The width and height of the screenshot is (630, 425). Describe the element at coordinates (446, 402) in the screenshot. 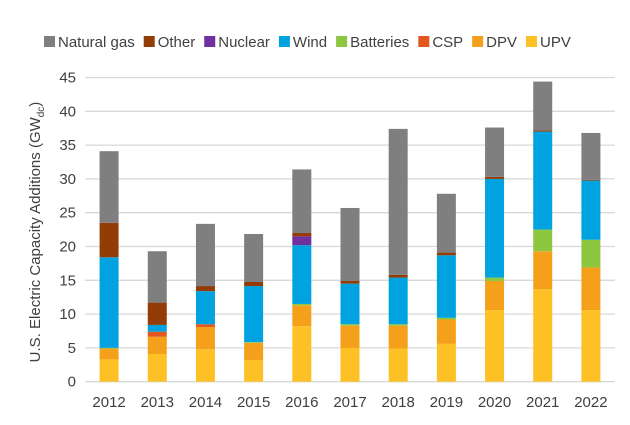

I see `x-tick-label: 2019` at that location.